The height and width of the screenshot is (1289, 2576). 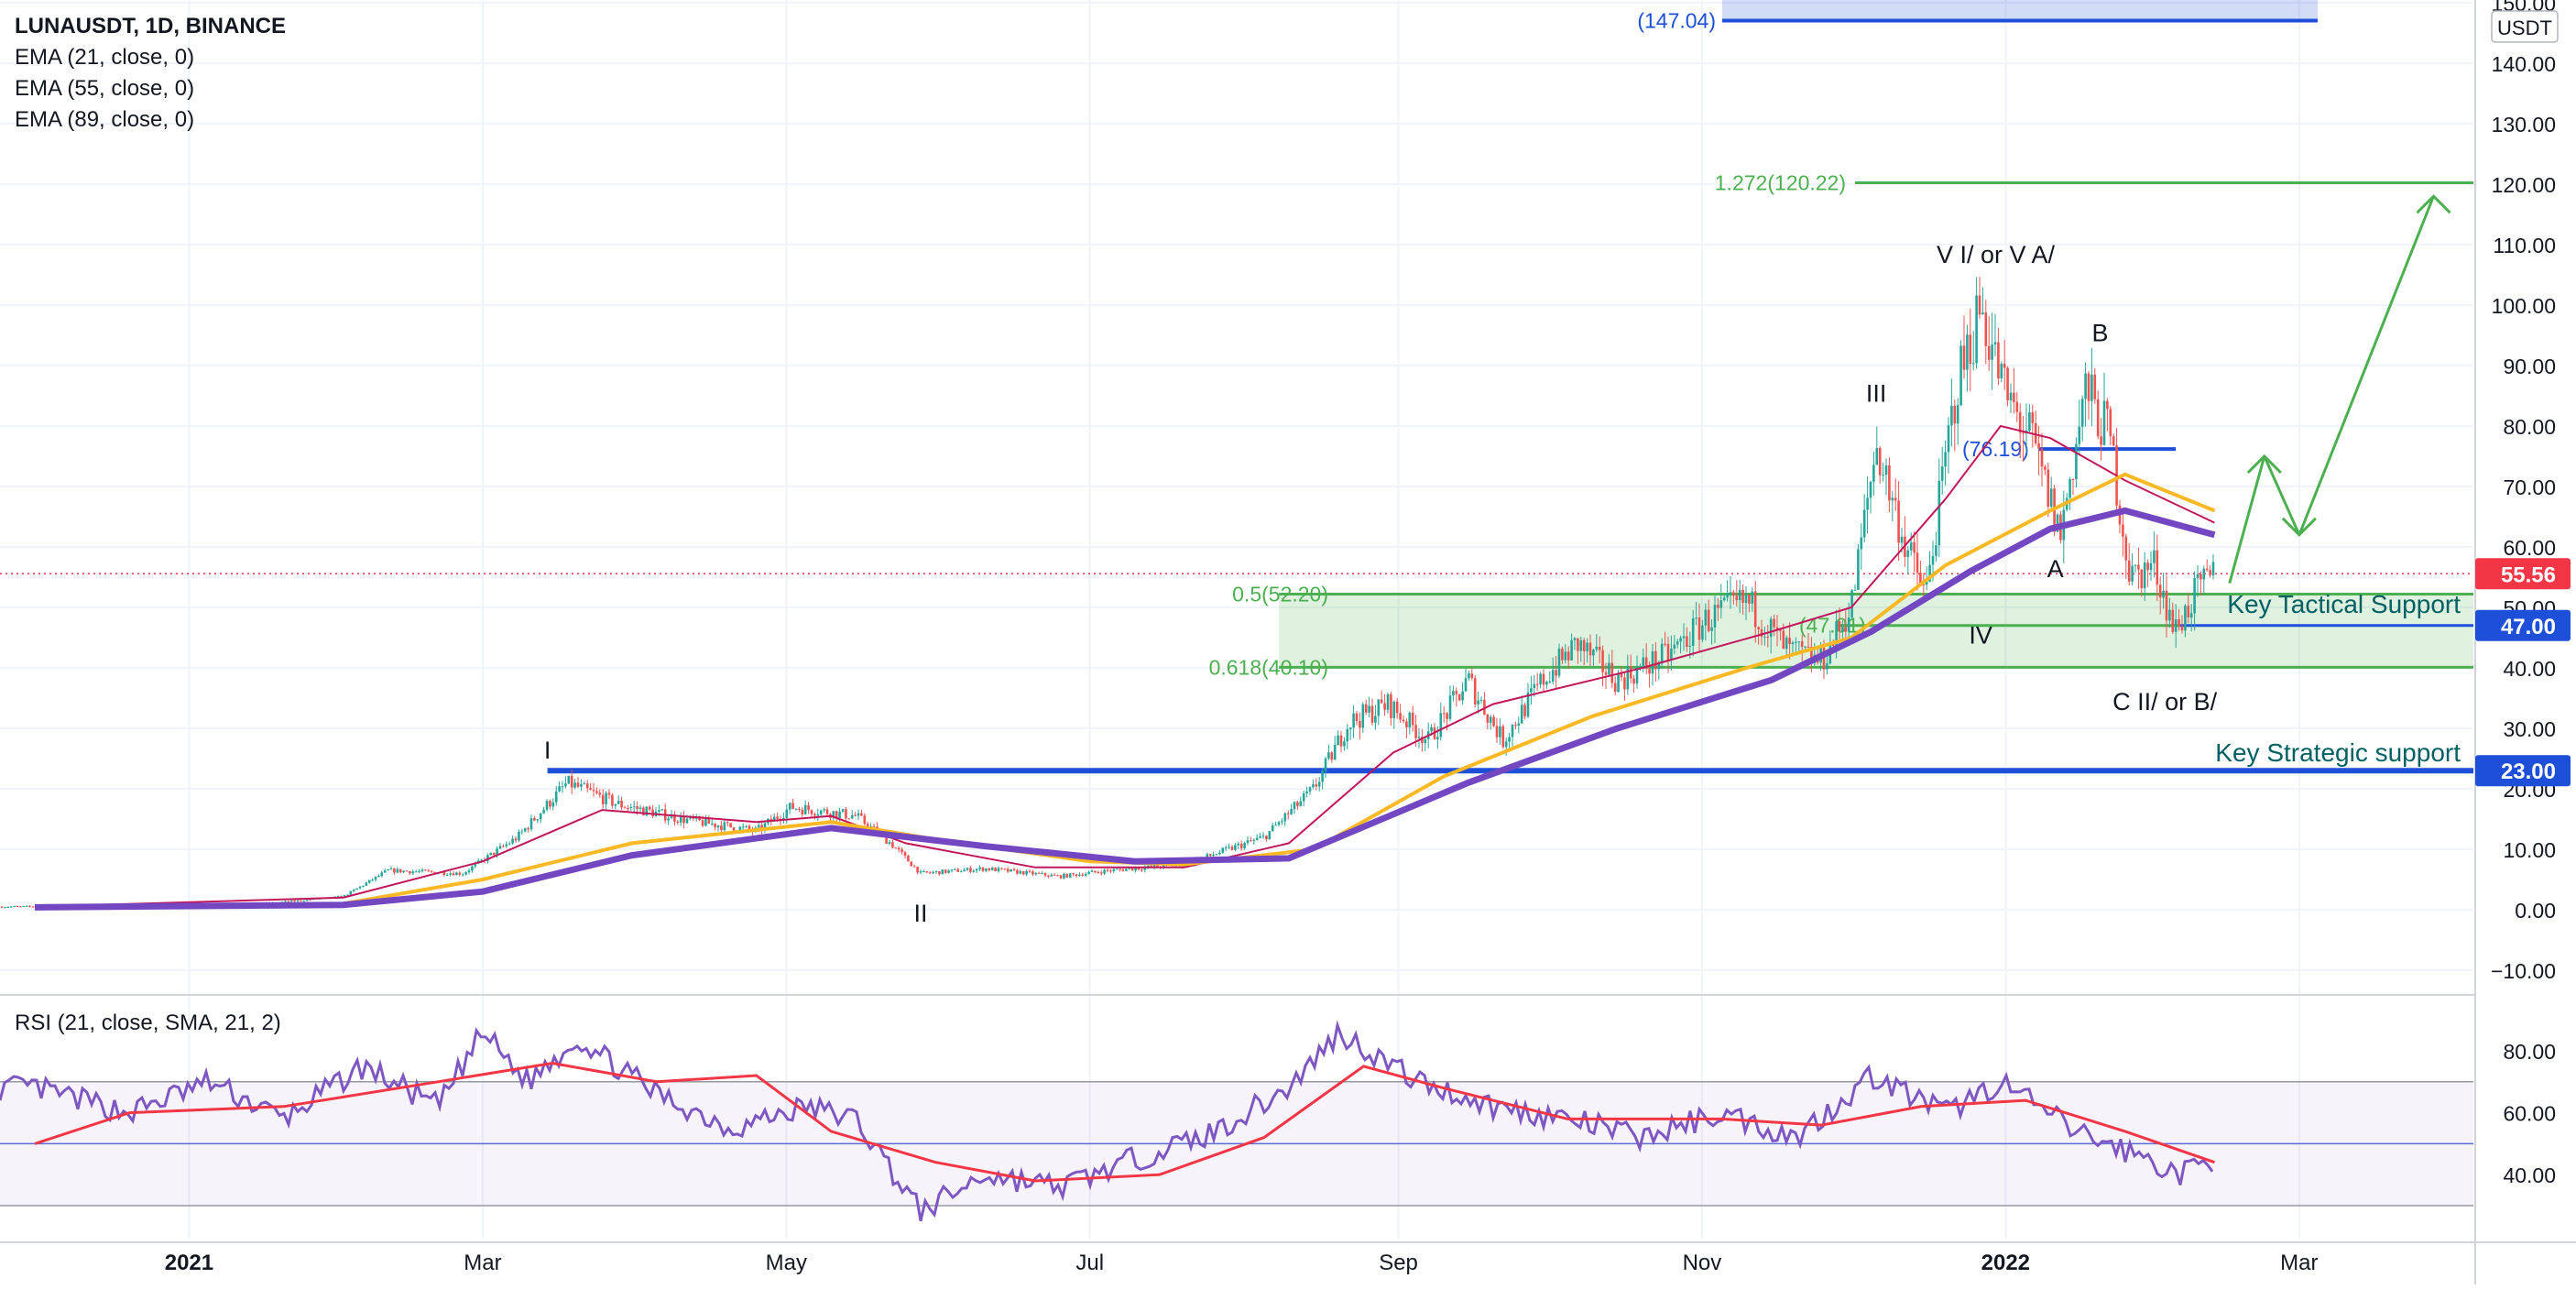 I want to click on currency-label: USDT, so click(x=2525, y=28).